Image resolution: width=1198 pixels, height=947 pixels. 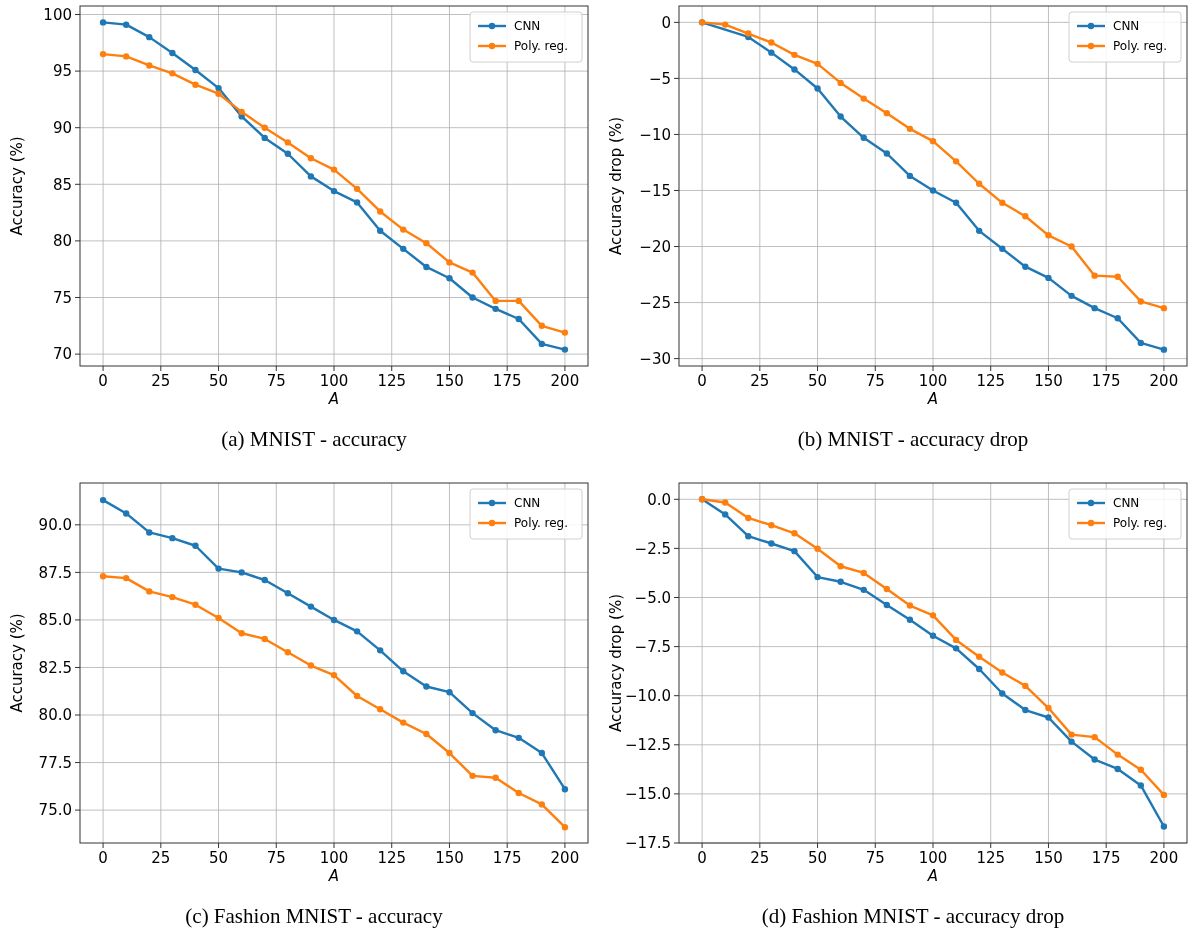 I want to click on y-tick-label: −30, so click(x=655, y=358).